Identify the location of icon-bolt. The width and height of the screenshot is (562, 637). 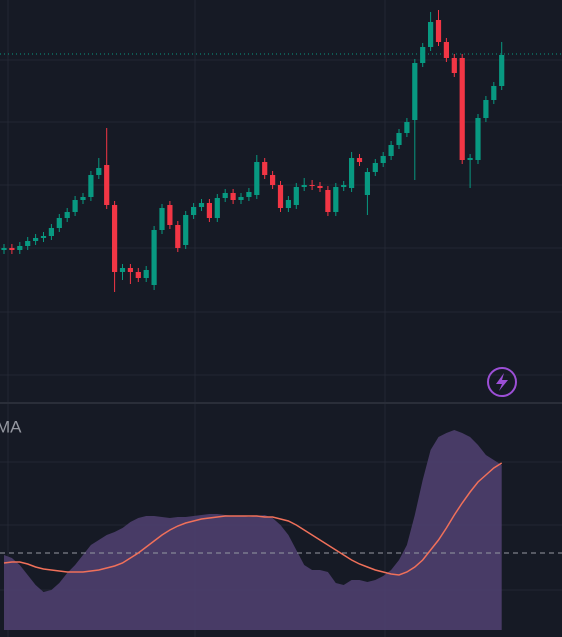
(502, 382).